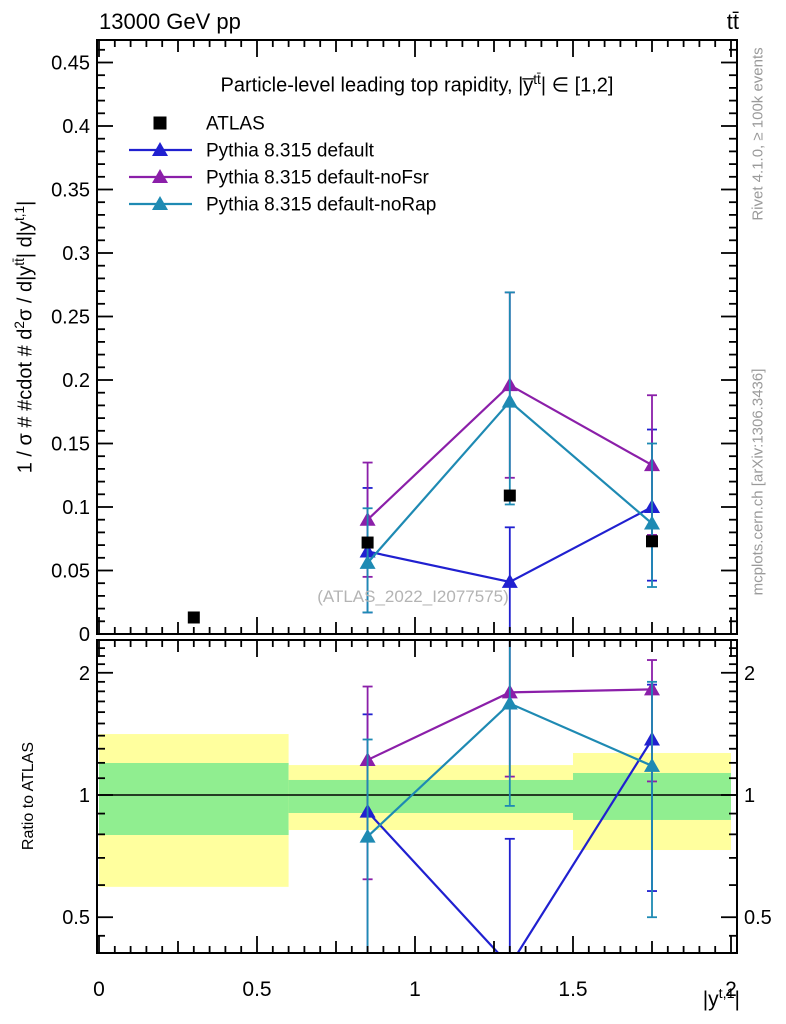  What do you see at coordinates (76, 254) in the screenshot?
I see `main-y-tick-label: 0.3` at bounding box center [76, 254].